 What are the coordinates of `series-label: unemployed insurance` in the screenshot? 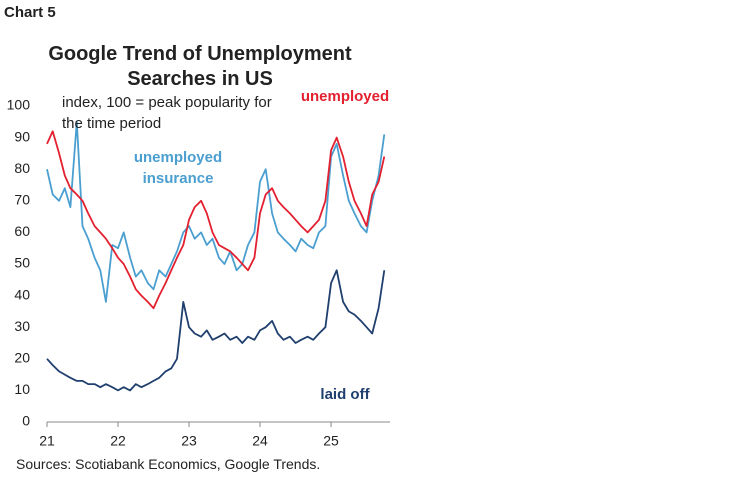 It's located at (178, 168).